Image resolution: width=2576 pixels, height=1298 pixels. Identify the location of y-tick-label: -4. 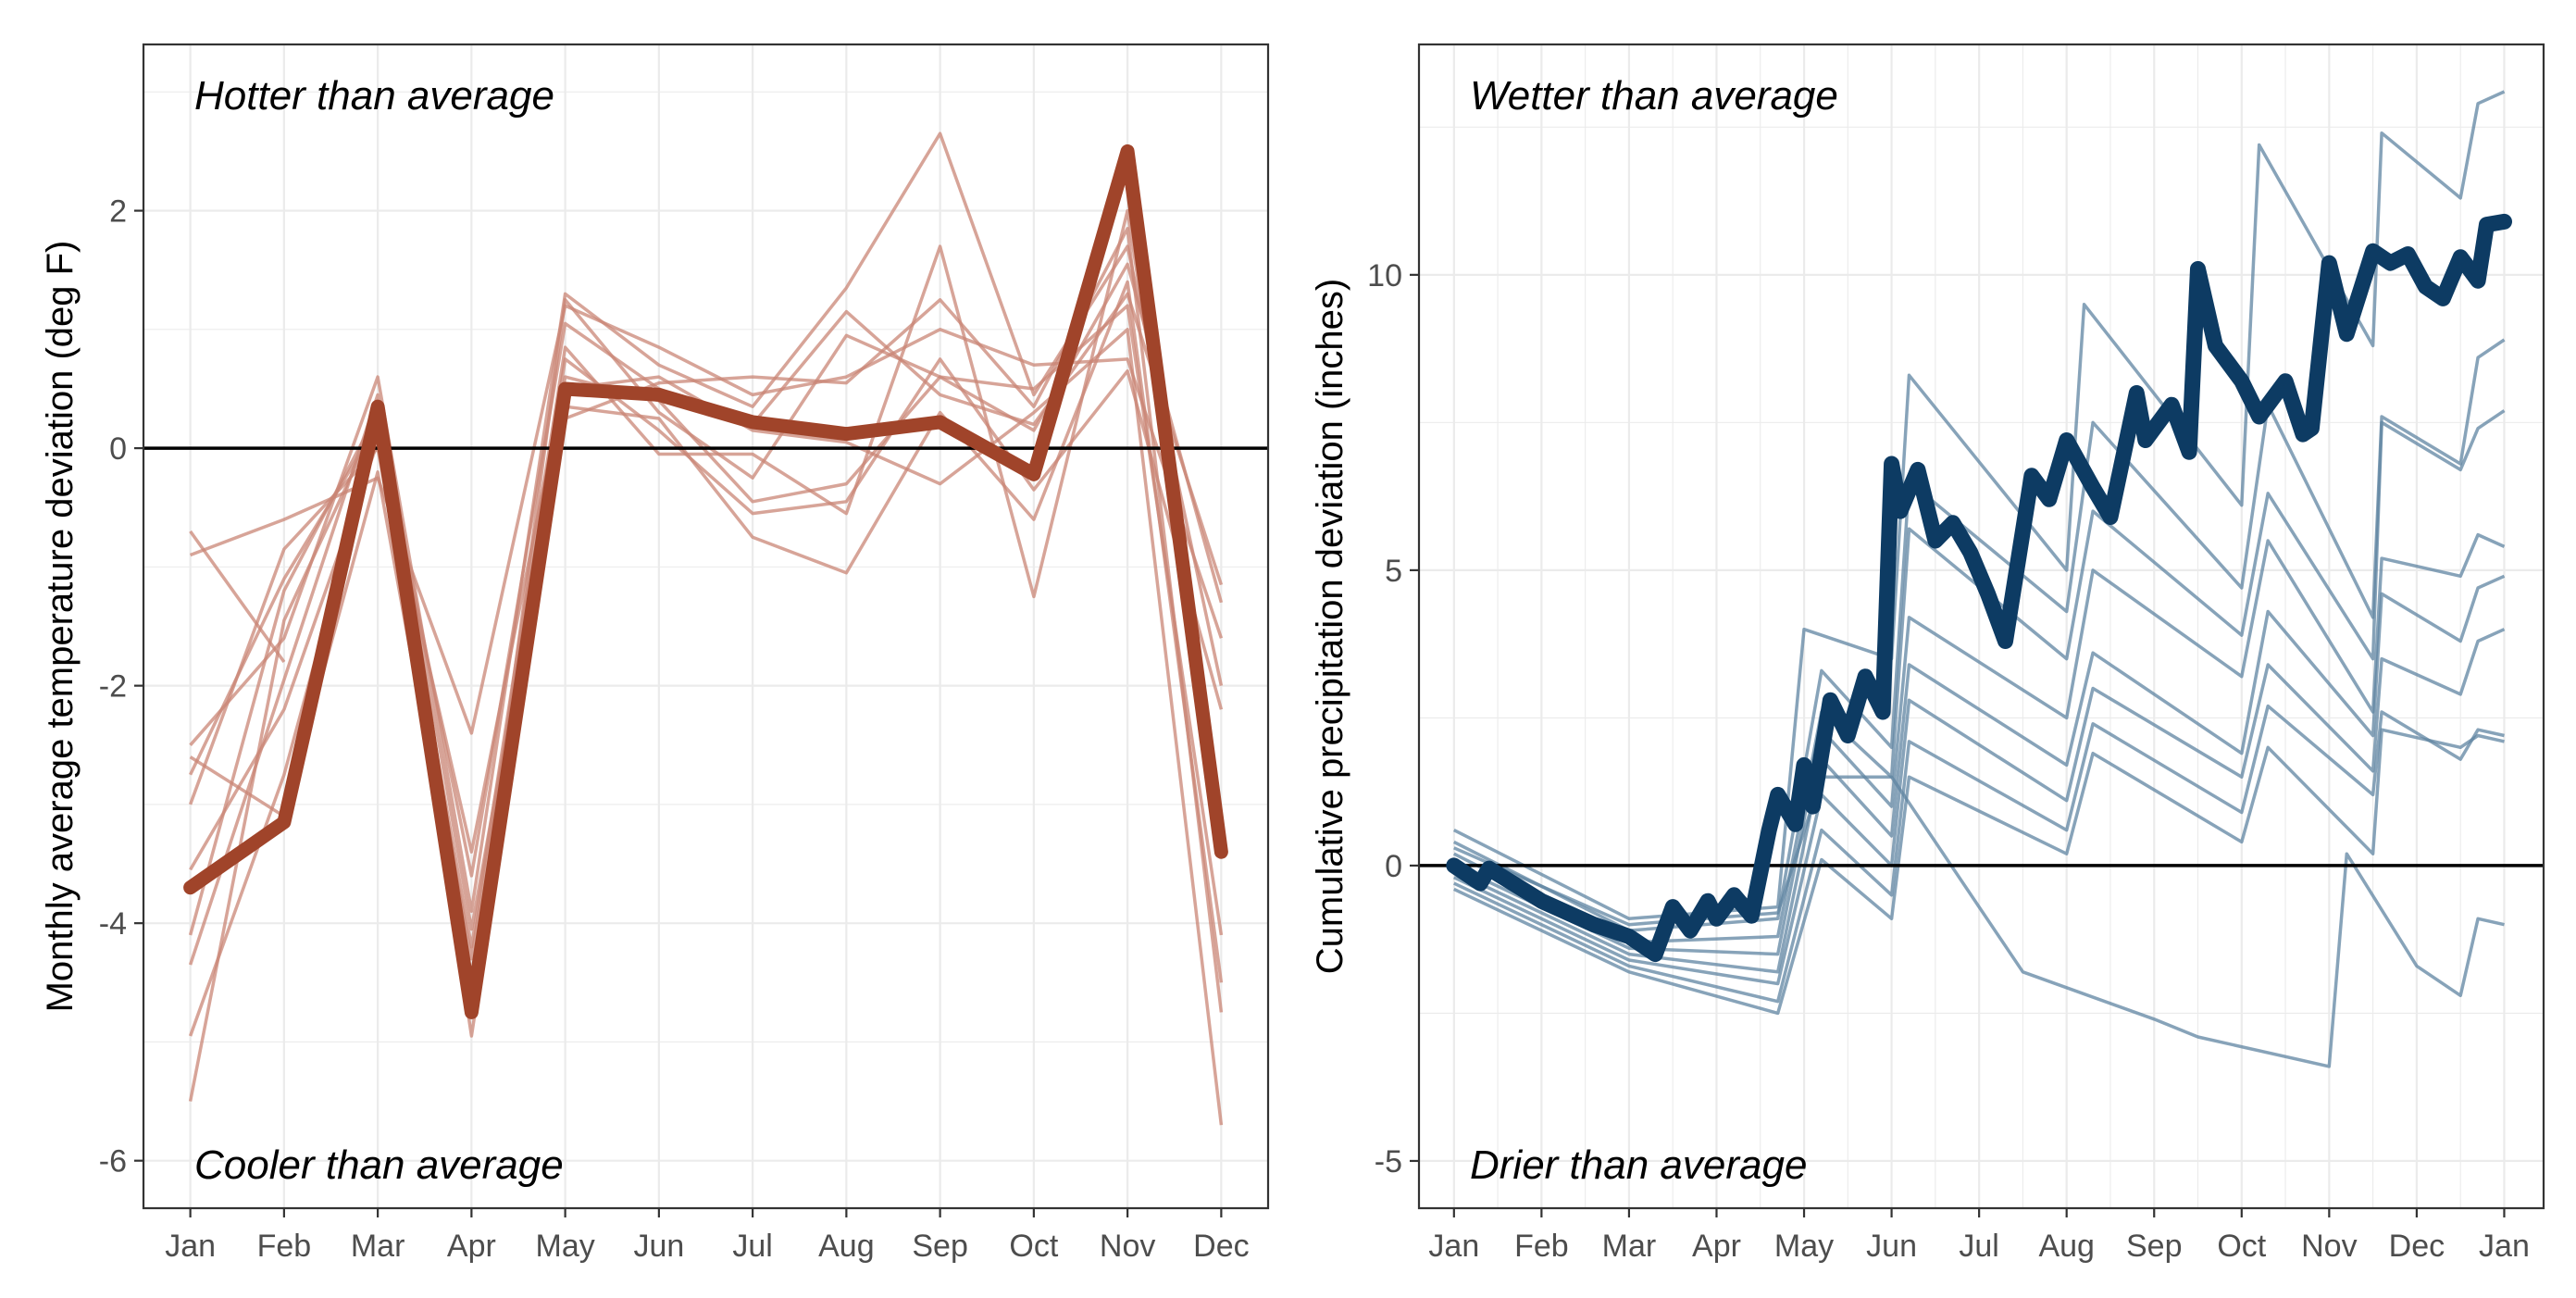
(113, 924).